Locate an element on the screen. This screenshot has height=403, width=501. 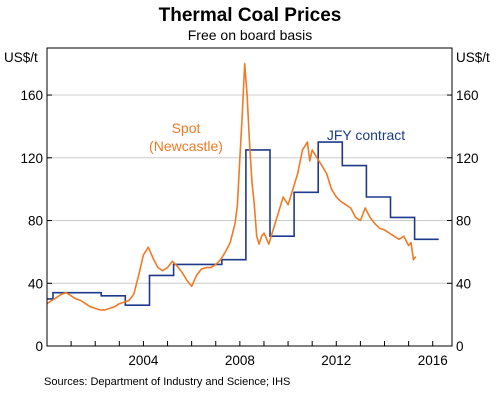
x-tick-label-2016: 2016 is located at coordinates (433, 360).